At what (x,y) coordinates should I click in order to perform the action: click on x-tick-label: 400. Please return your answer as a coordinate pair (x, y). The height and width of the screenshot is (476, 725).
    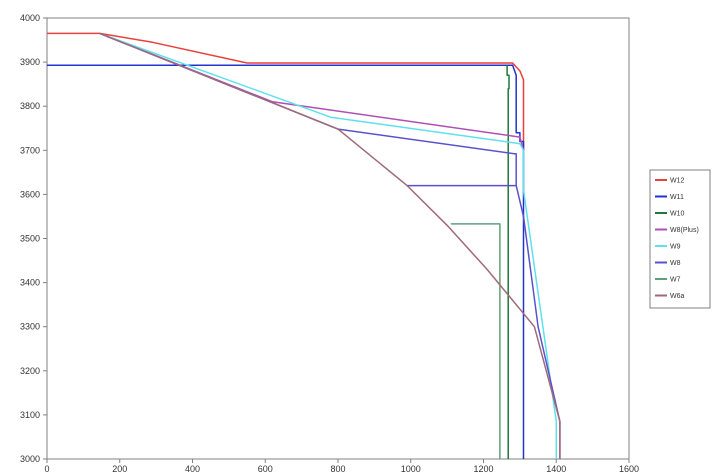
    Looking at the image, I should click on (192, 469).